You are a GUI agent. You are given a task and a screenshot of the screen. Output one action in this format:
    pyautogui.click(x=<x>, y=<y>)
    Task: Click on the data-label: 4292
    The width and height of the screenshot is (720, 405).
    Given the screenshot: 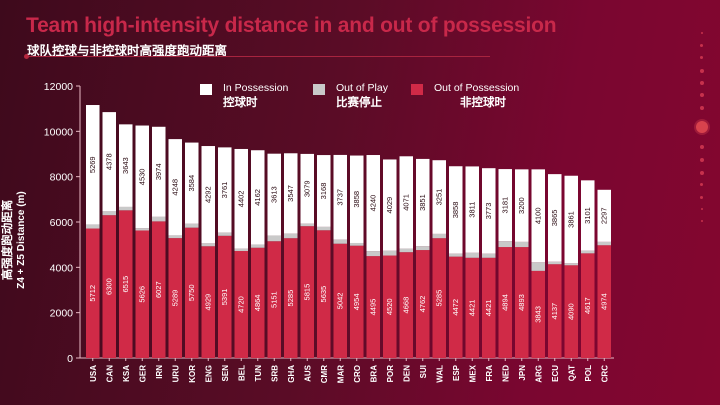 What is the action you would take?
    pyautogui.click(x=208, y=194)
    